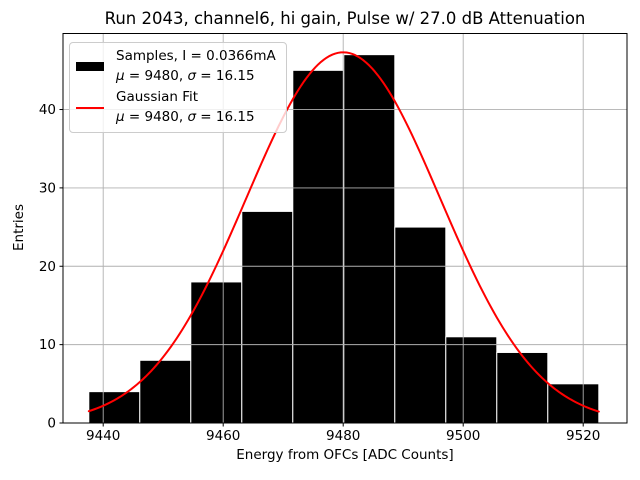 Image resolution: width=640 pixels, height=480 pixels. I want to click on gaussian-fit-swatch-icon, so click(90, 107).